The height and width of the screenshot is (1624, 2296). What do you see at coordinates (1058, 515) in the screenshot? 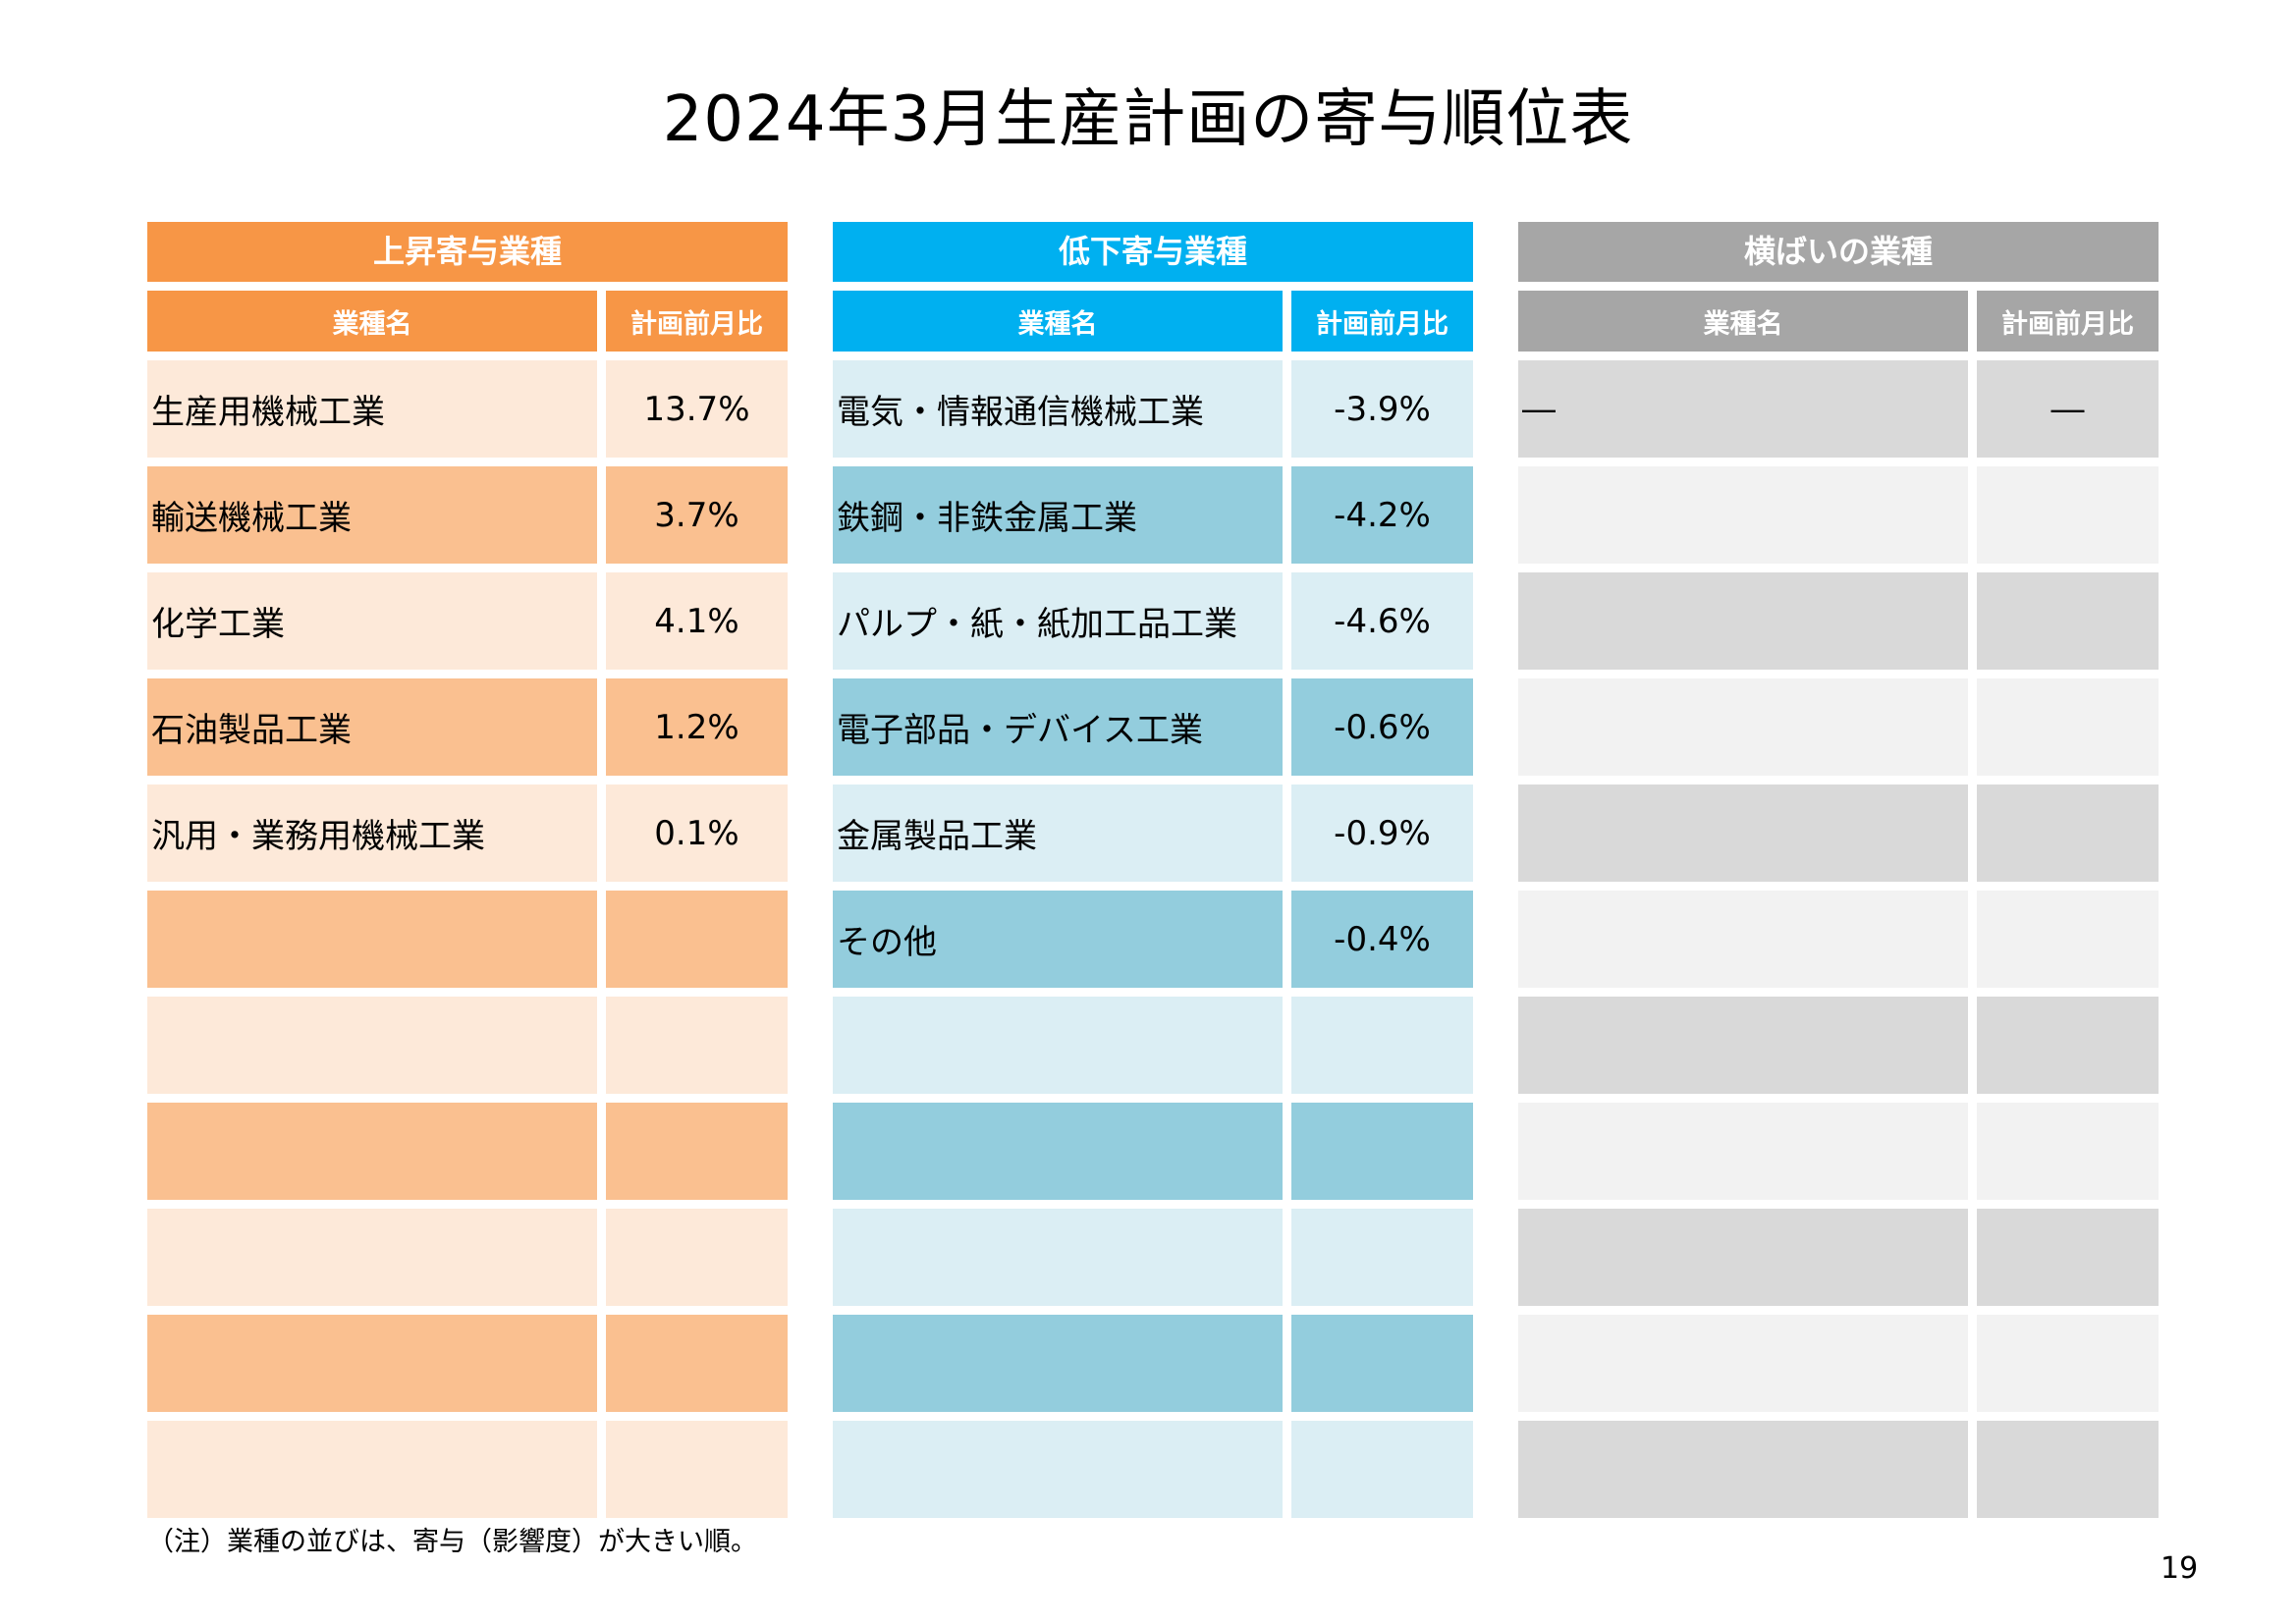
I see `industry-name-cell: 鉄鋼・非鉄金属工業` at bounding box center [1058, 515].